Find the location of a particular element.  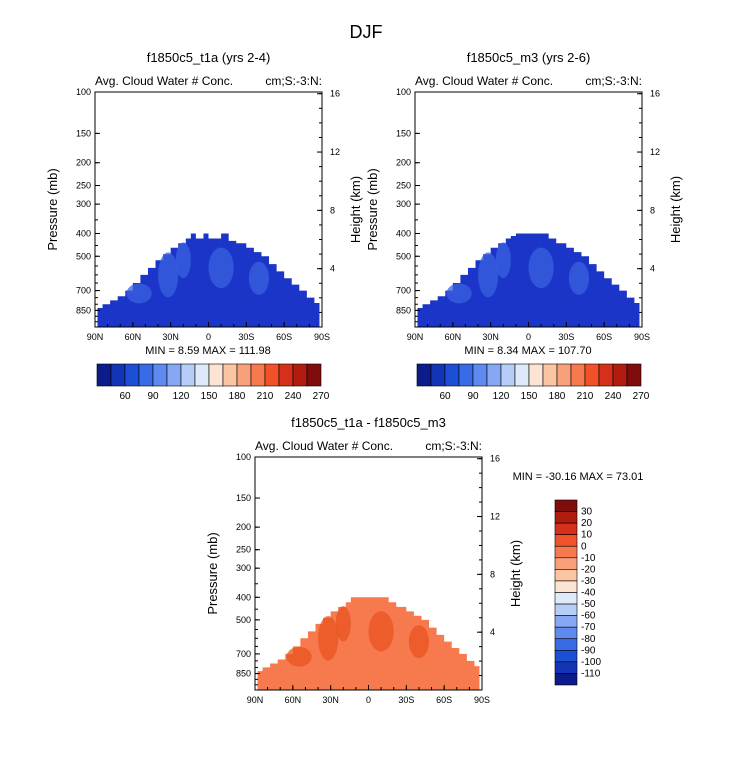

height-tick-label: 12 is located at coordinates (335, 152).